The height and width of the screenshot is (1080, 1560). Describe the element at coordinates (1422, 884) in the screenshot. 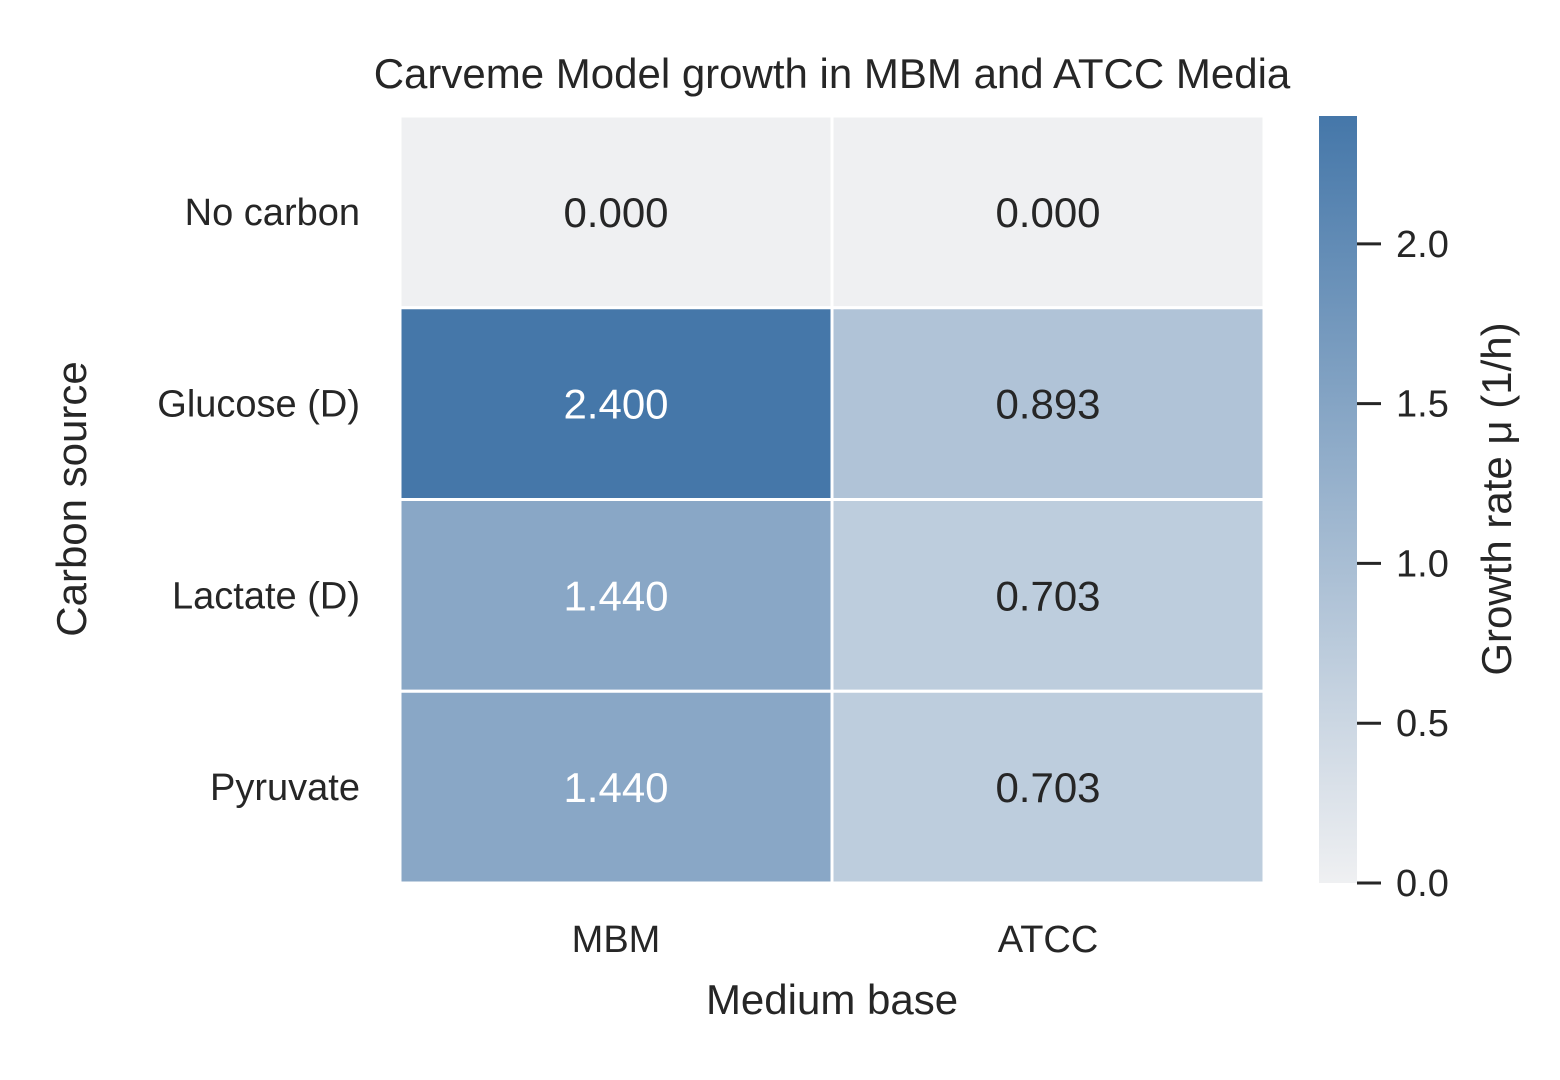

I see `colorbar-tick-label: 0.0` at that location.